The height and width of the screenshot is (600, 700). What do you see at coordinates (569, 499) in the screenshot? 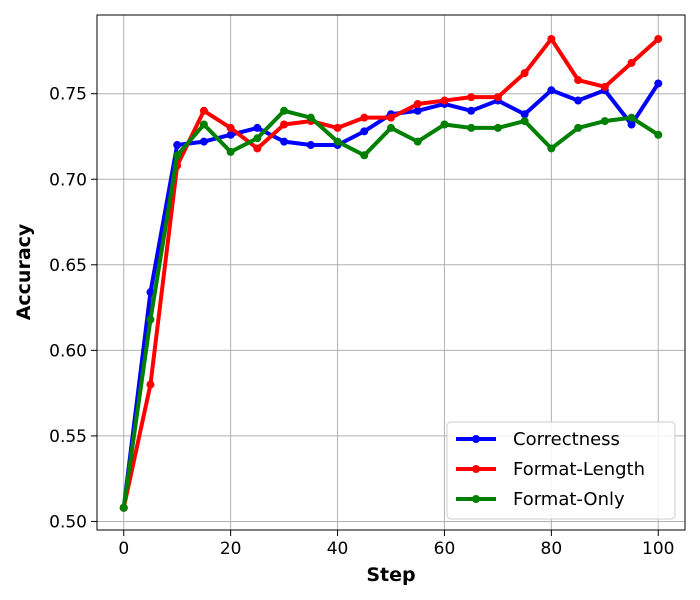
I see `legend-label-format-only: Format-Only` at bounding box center [569, 499].